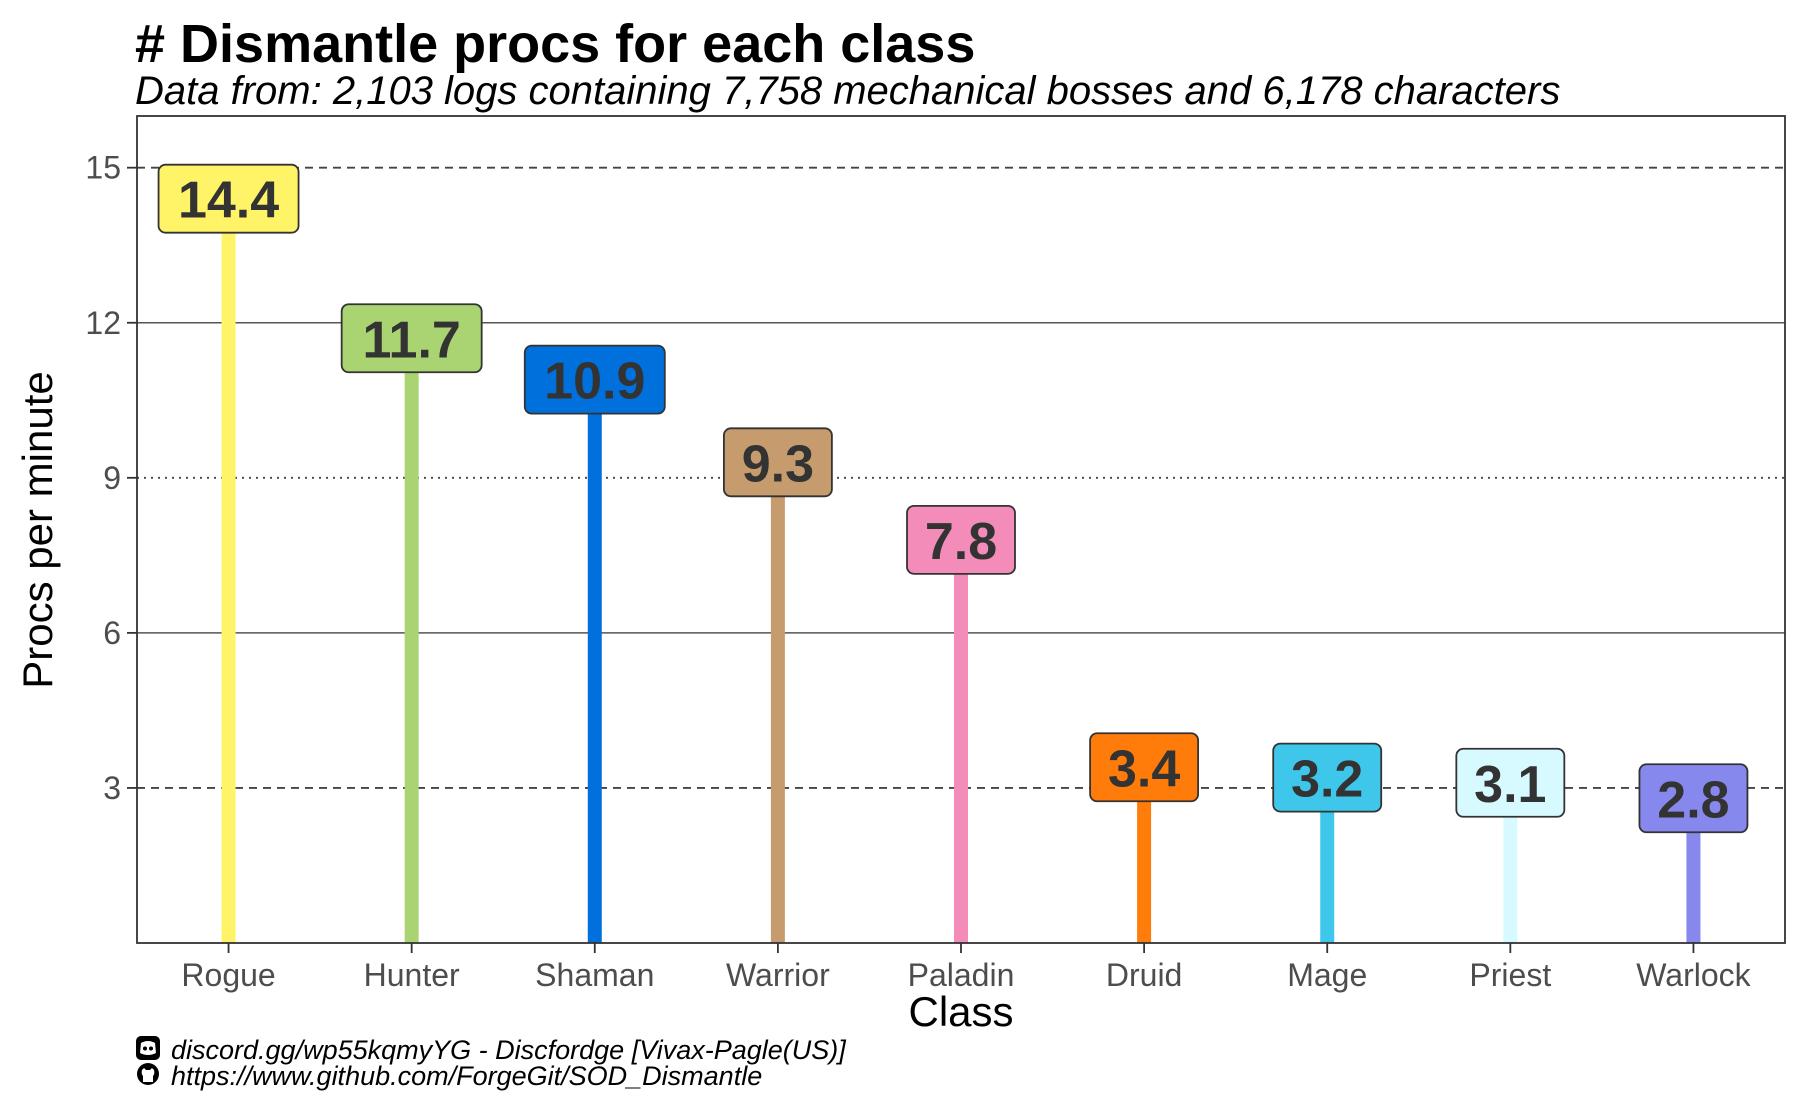 This screenshot has width=1800, height=1110. Describe the element at coordinates (777, 702) in the screenshot. I see `bar-warrior` at that location.